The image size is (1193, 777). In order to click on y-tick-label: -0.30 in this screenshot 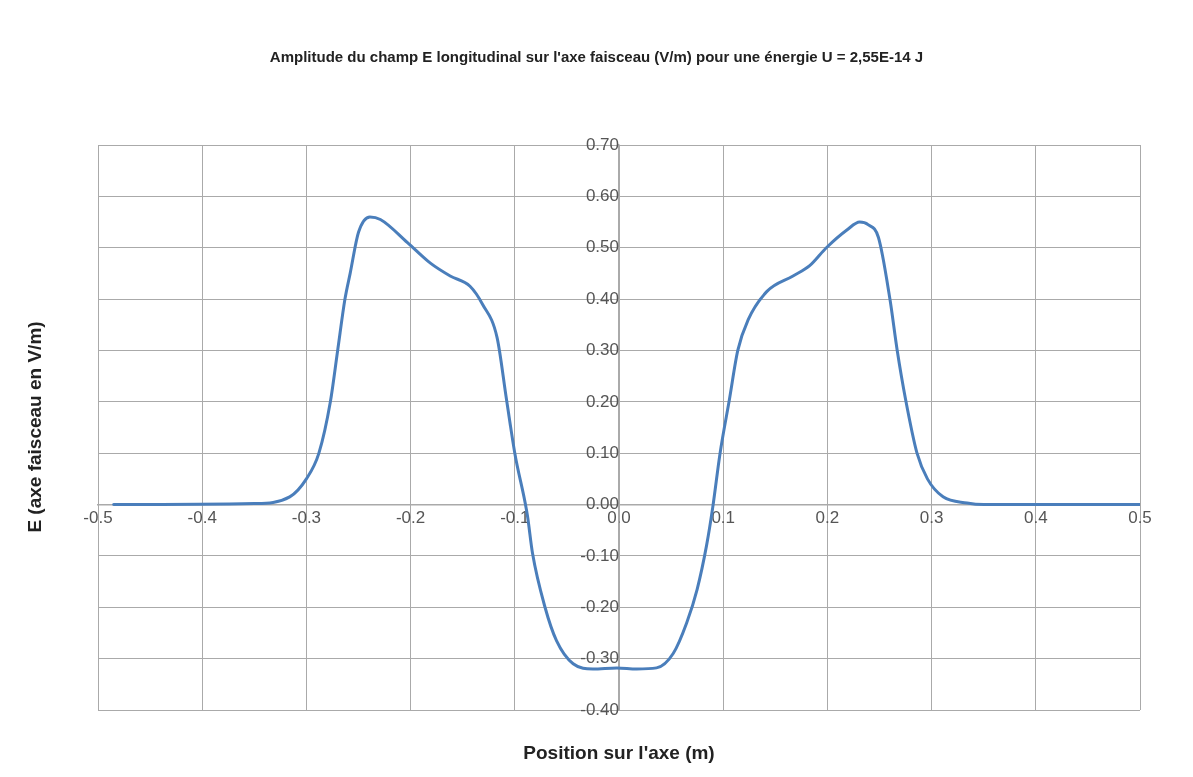, I will do `click(599, 658)`.